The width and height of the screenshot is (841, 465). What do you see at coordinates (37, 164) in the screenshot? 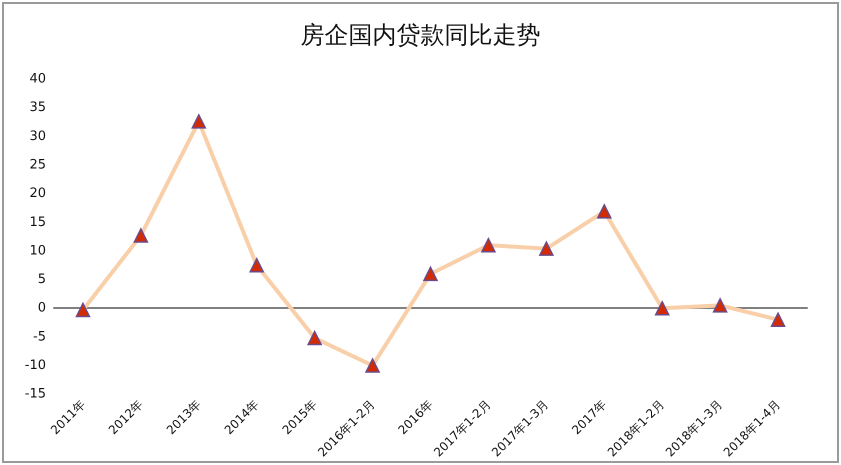
I see `y-tick-label: 25` at bounding box center [37, 164].